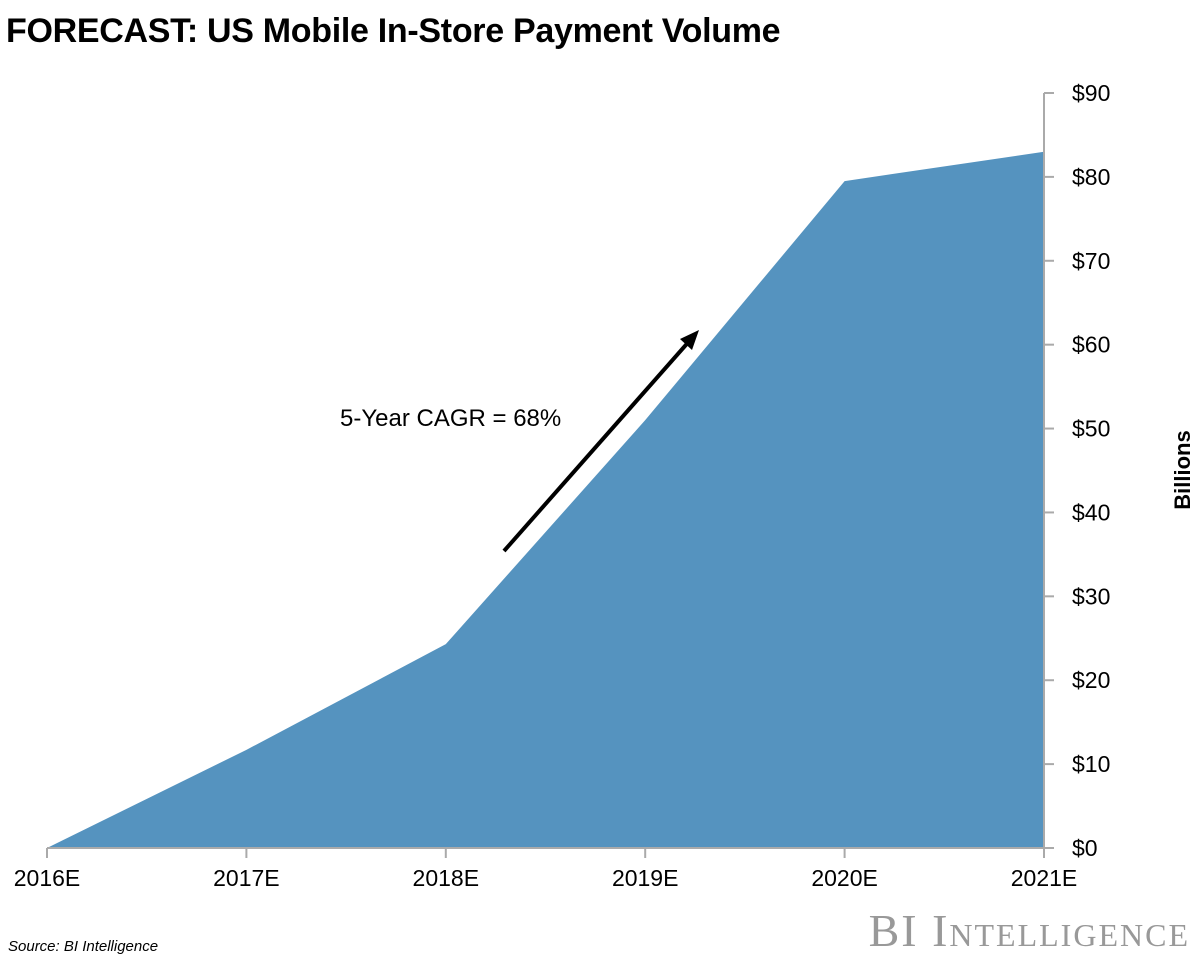 The height and width of the screenshot is (966, 1200). What do you see at coordinates (1085, 848) in the screenshot?
I see `y-tick-label: $0` at bounding box center [1085, 848].